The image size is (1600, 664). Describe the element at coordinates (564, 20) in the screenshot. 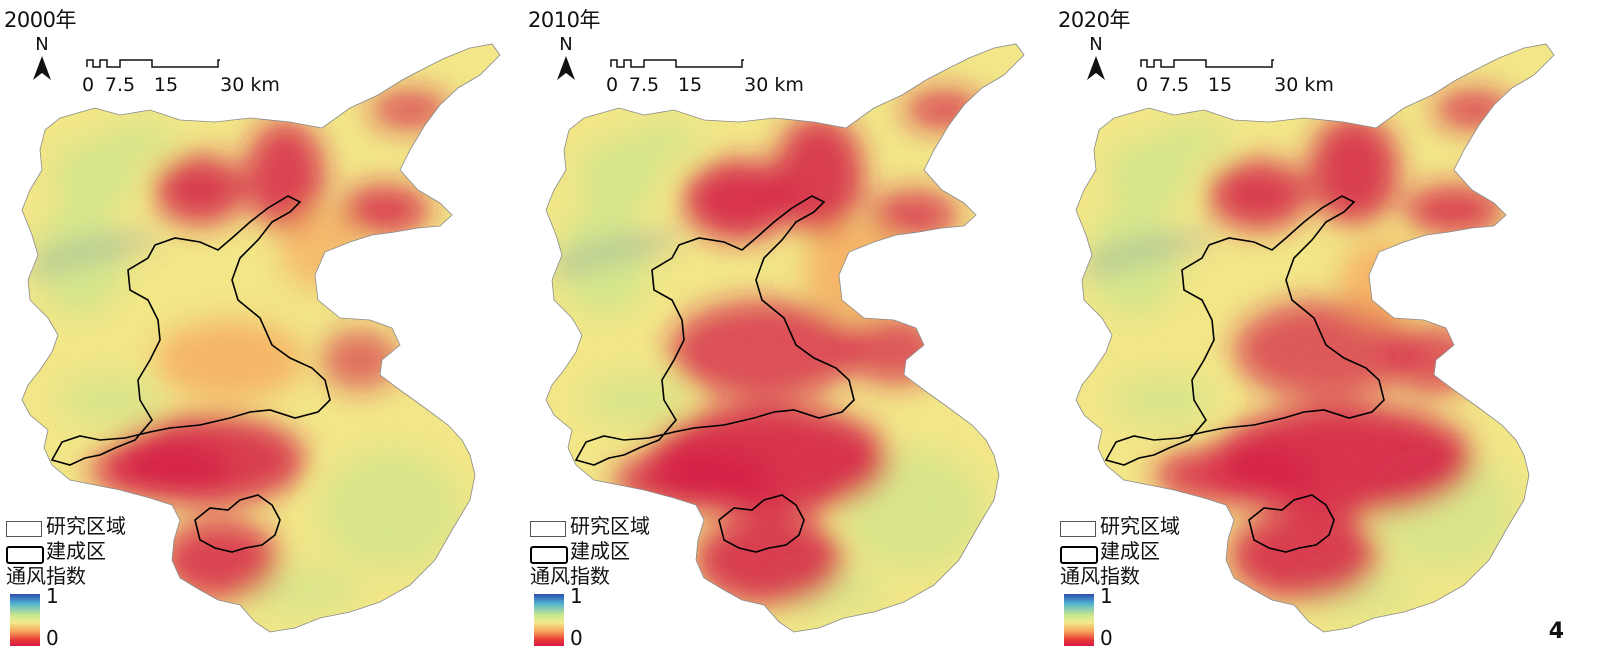

I see `year-label: 2010年` at that location.